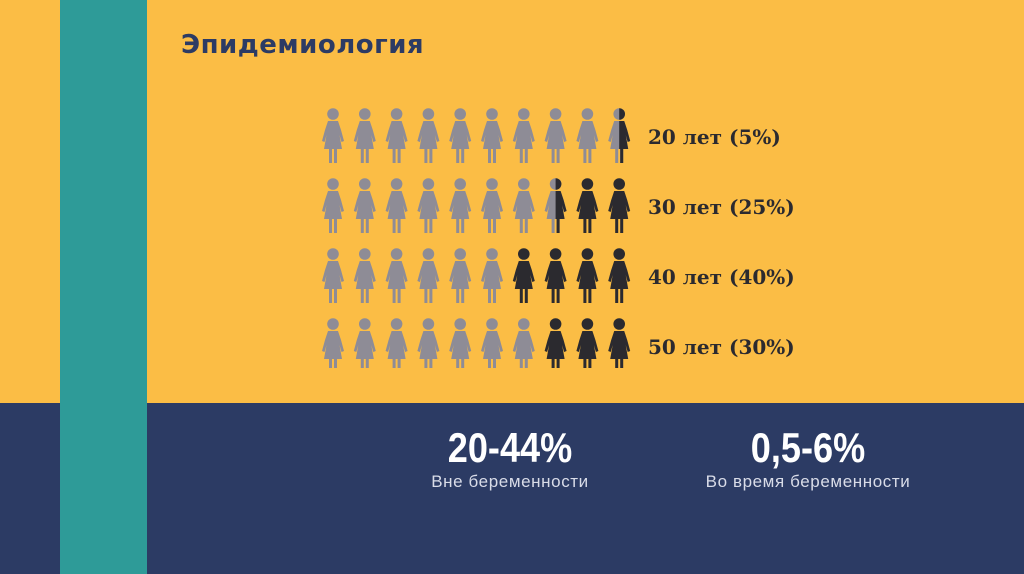  I want to click on stat-label-non-pregnant: Вне беременности, so click(510, 481).